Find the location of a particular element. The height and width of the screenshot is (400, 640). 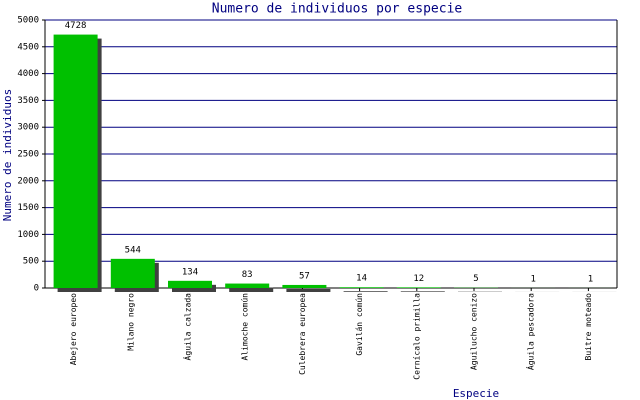

y-axis-label: Numero de individuos is located at coordinates (7, 155).